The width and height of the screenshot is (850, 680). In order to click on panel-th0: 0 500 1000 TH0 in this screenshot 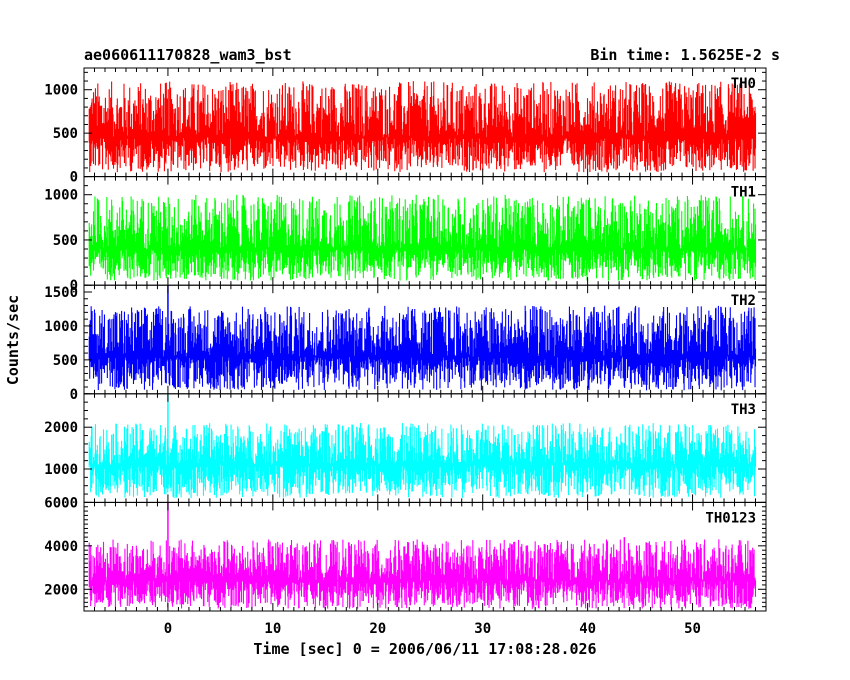, I will do `click(405, 126)`.